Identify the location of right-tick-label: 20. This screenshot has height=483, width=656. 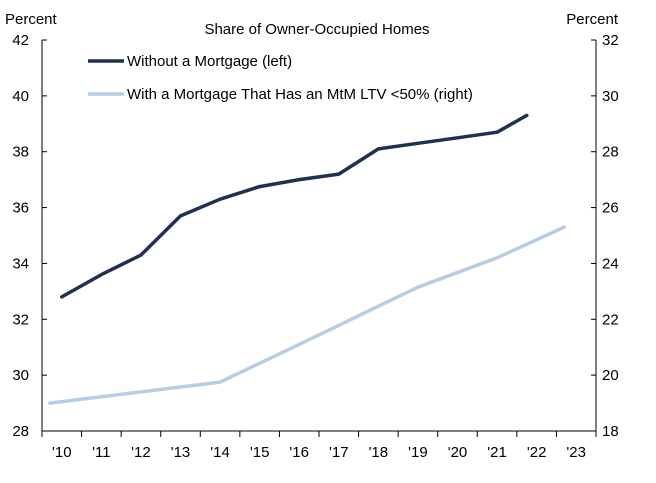
(610, 375).